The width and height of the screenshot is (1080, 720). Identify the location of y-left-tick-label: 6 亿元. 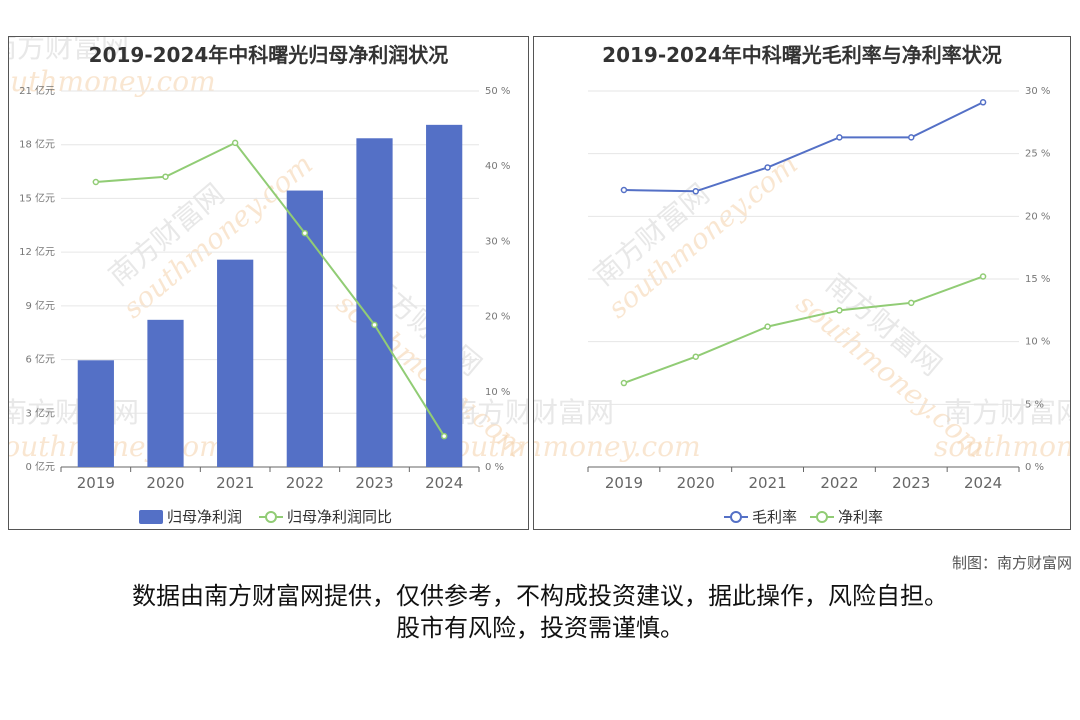
(40, 359).